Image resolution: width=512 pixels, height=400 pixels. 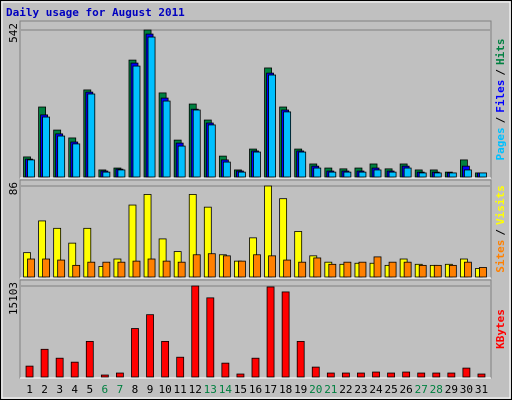 I want to click on x-tick-label: 20, so click(x=315, y=389).